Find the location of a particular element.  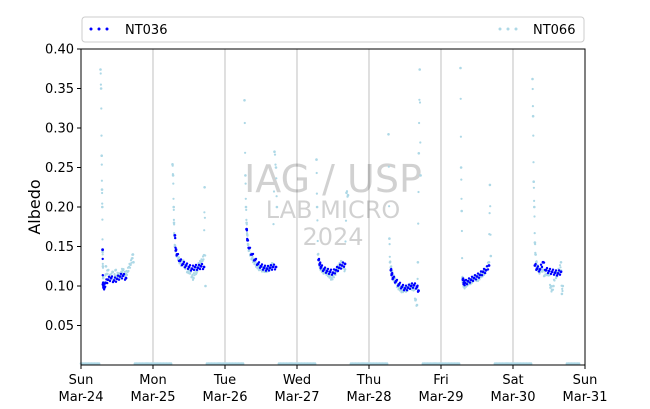

y-axis-title: Albedo is located at coordinates (34, 206).